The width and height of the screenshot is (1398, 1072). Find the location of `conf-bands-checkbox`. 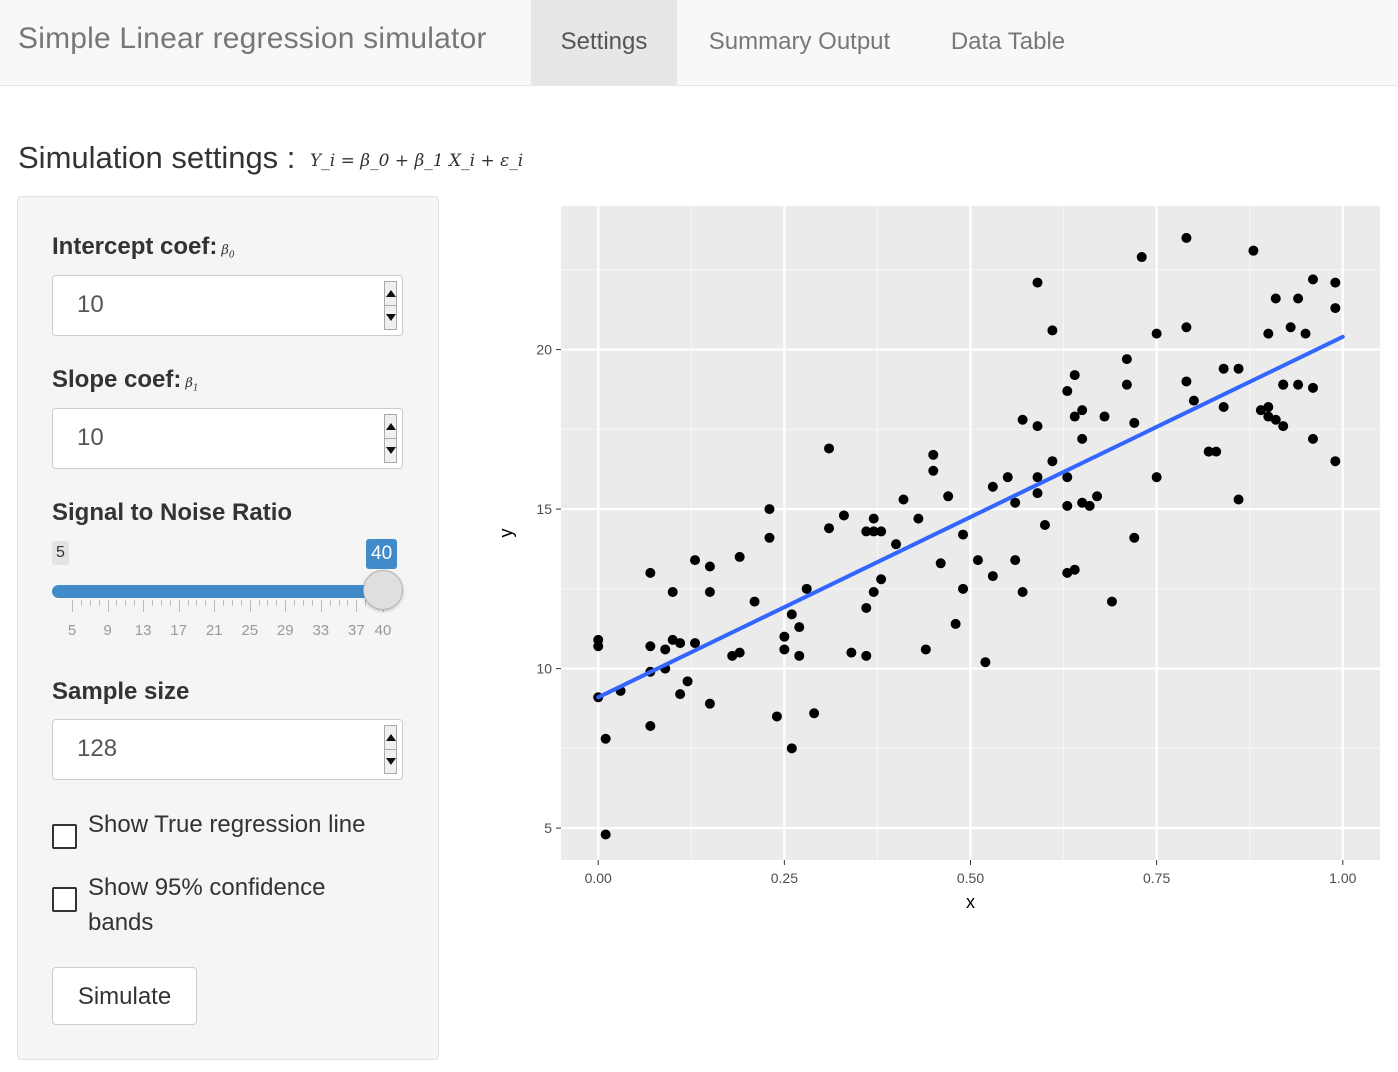

conf-bands-checkbox is located at coordinates (64, 899).